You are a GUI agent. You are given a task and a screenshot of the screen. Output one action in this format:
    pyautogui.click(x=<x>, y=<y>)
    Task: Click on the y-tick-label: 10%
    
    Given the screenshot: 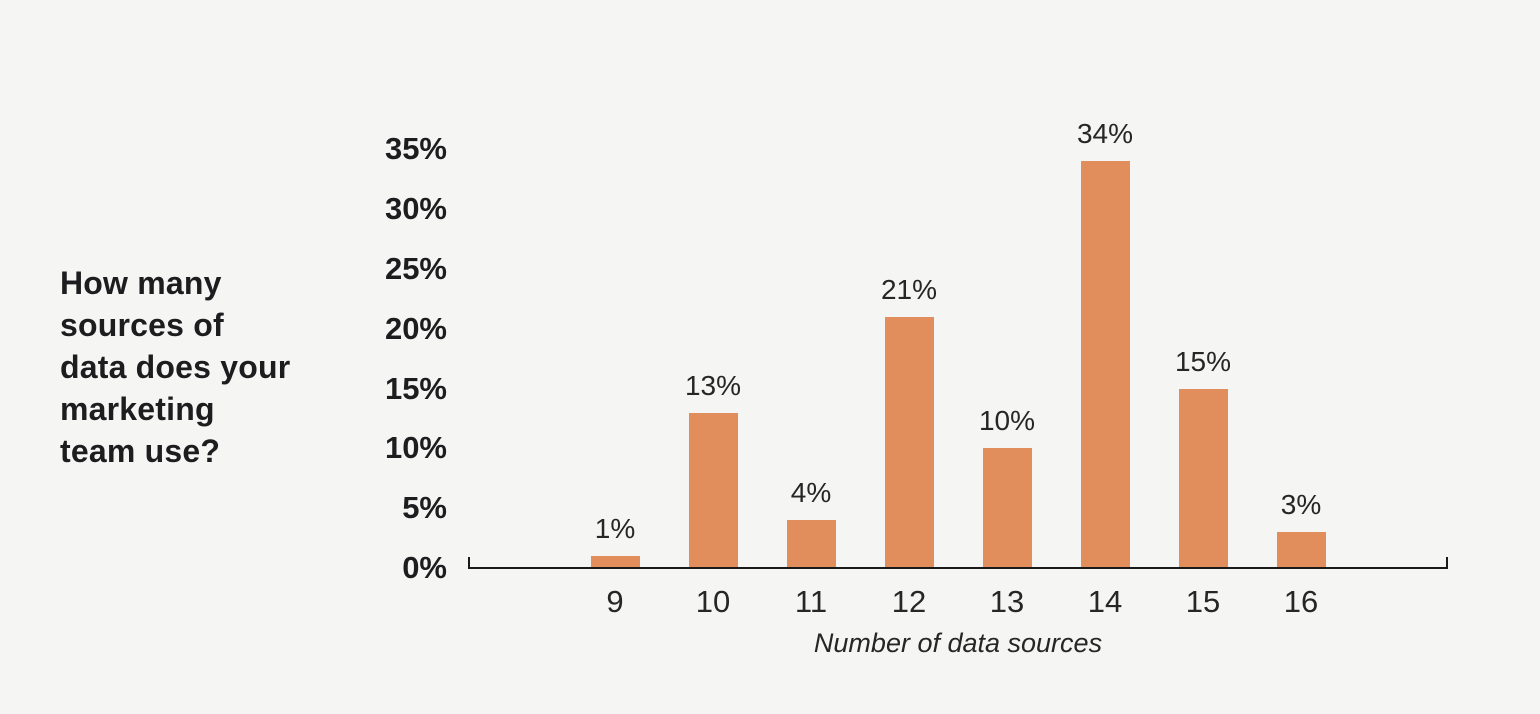 What is the action you would take?
    pyautogui.click(x=415, y=448)
    